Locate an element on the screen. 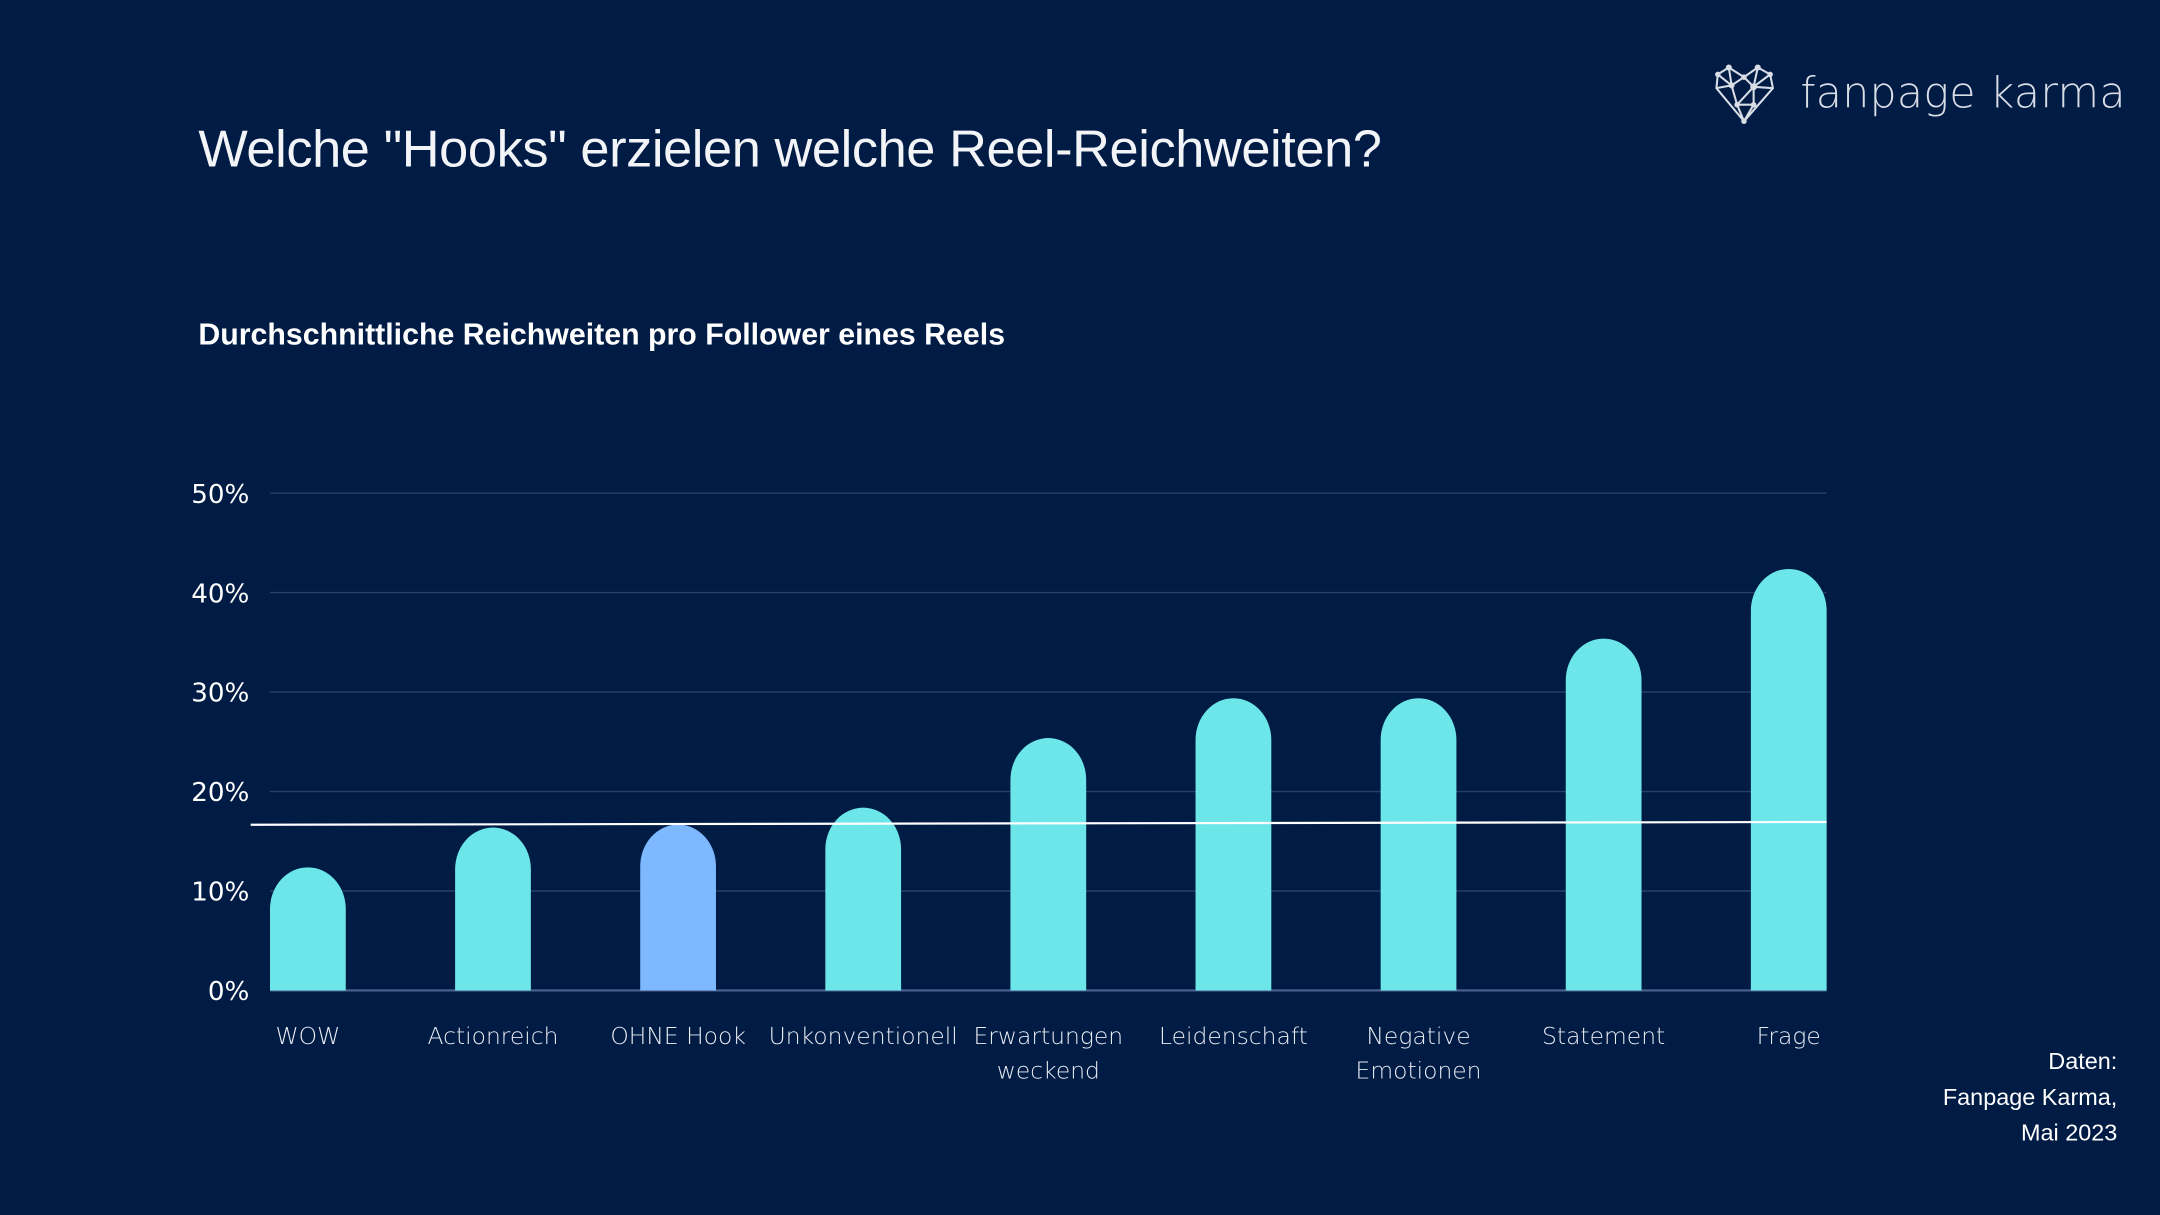  y-tick-label: 30% is located at coordinates (220, 694).